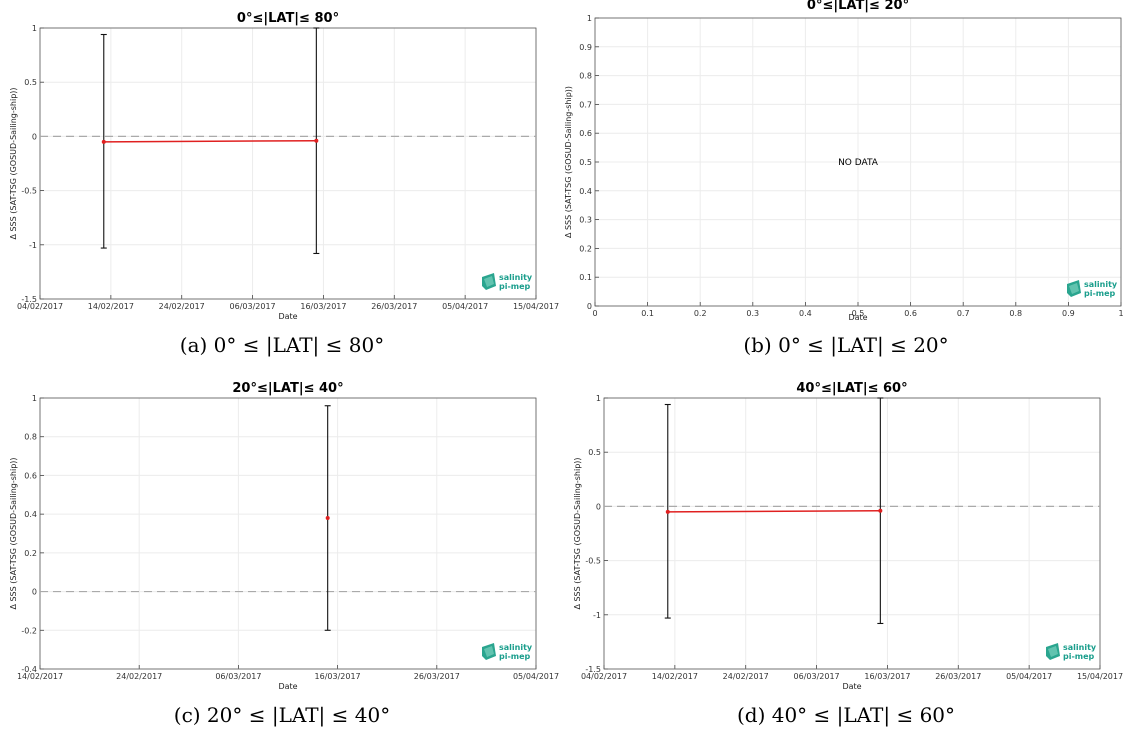 Image resolution: width=1128 pixels, height=736 pixels. I want to click on x-tick-label: 0.8, so click(1015, 313).